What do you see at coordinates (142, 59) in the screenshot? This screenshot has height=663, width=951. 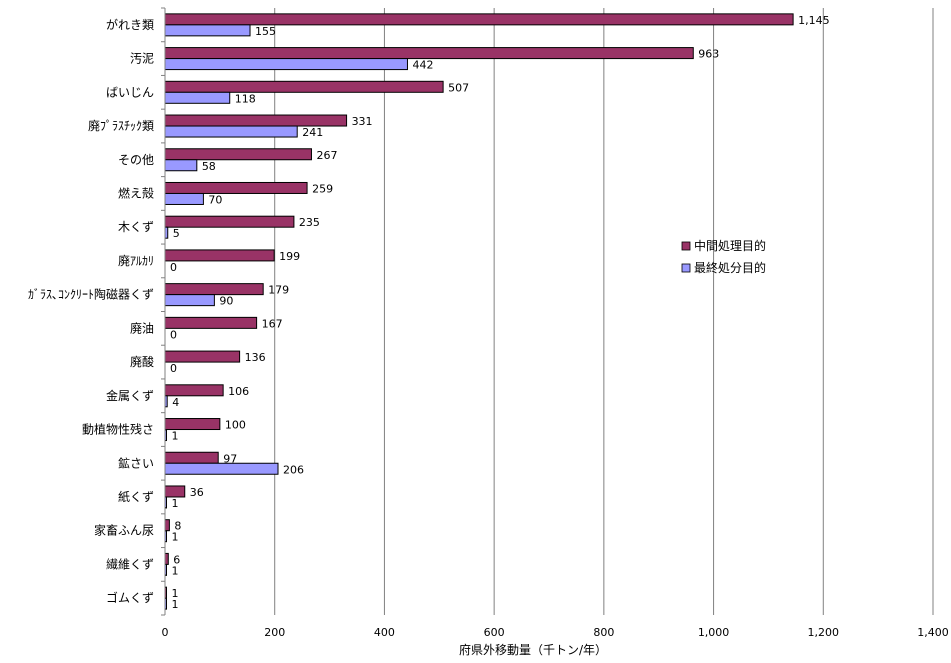 I see `category-label: 汚泥` at bounding box center [142, 59].